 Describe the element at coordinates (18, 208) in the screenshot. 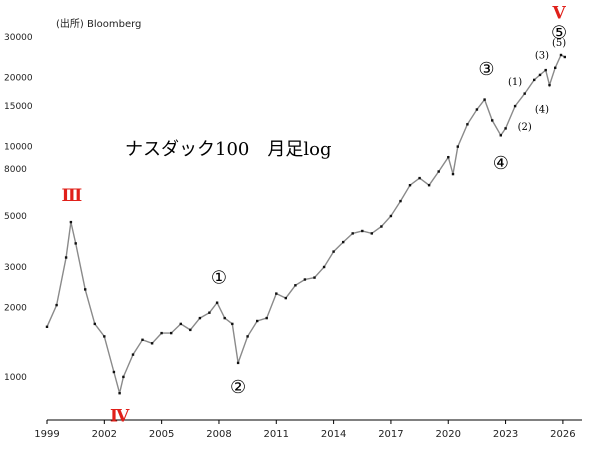

I see `y-axis-ticks: 1000 2000 3000 5000 8000 10000 15000 20000 30000` at that location.